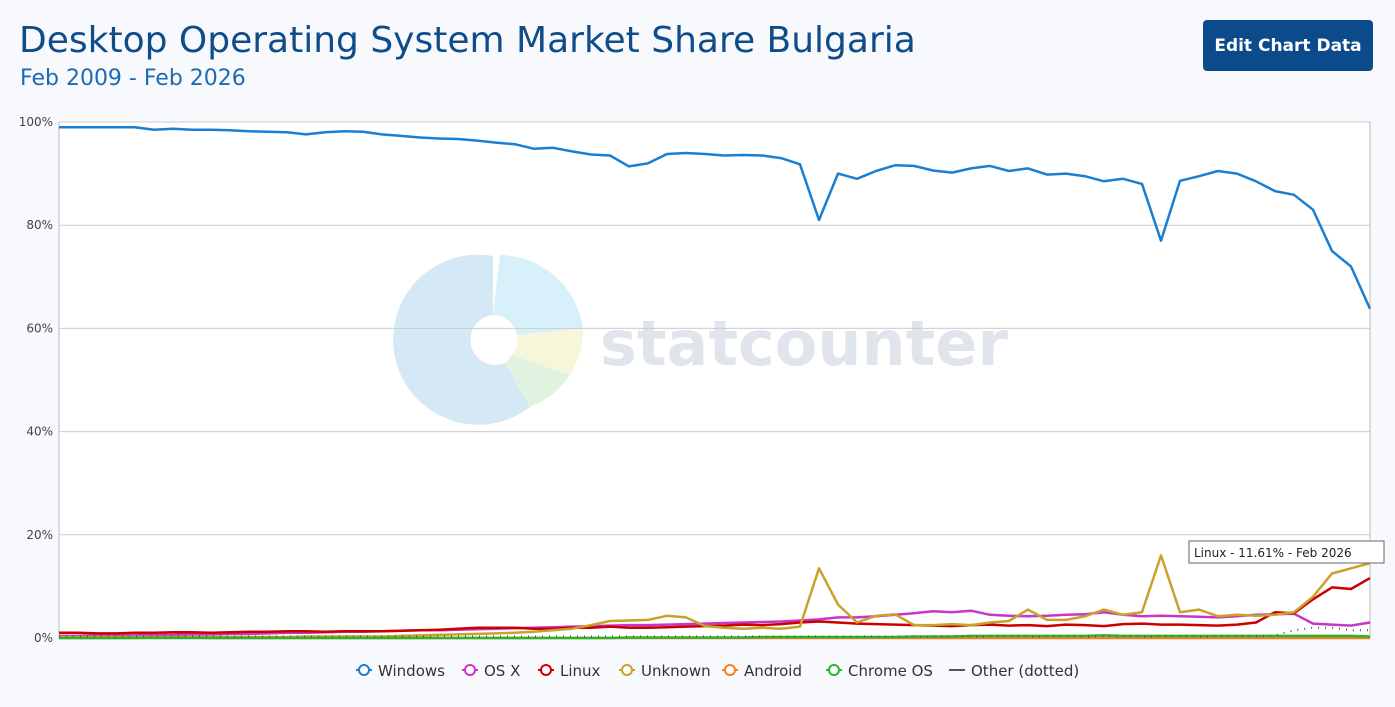 Image resolution: width=1395 pixels, height=707 pixels. I want to click on legend-label: Chrome OS, so click(890, 671).